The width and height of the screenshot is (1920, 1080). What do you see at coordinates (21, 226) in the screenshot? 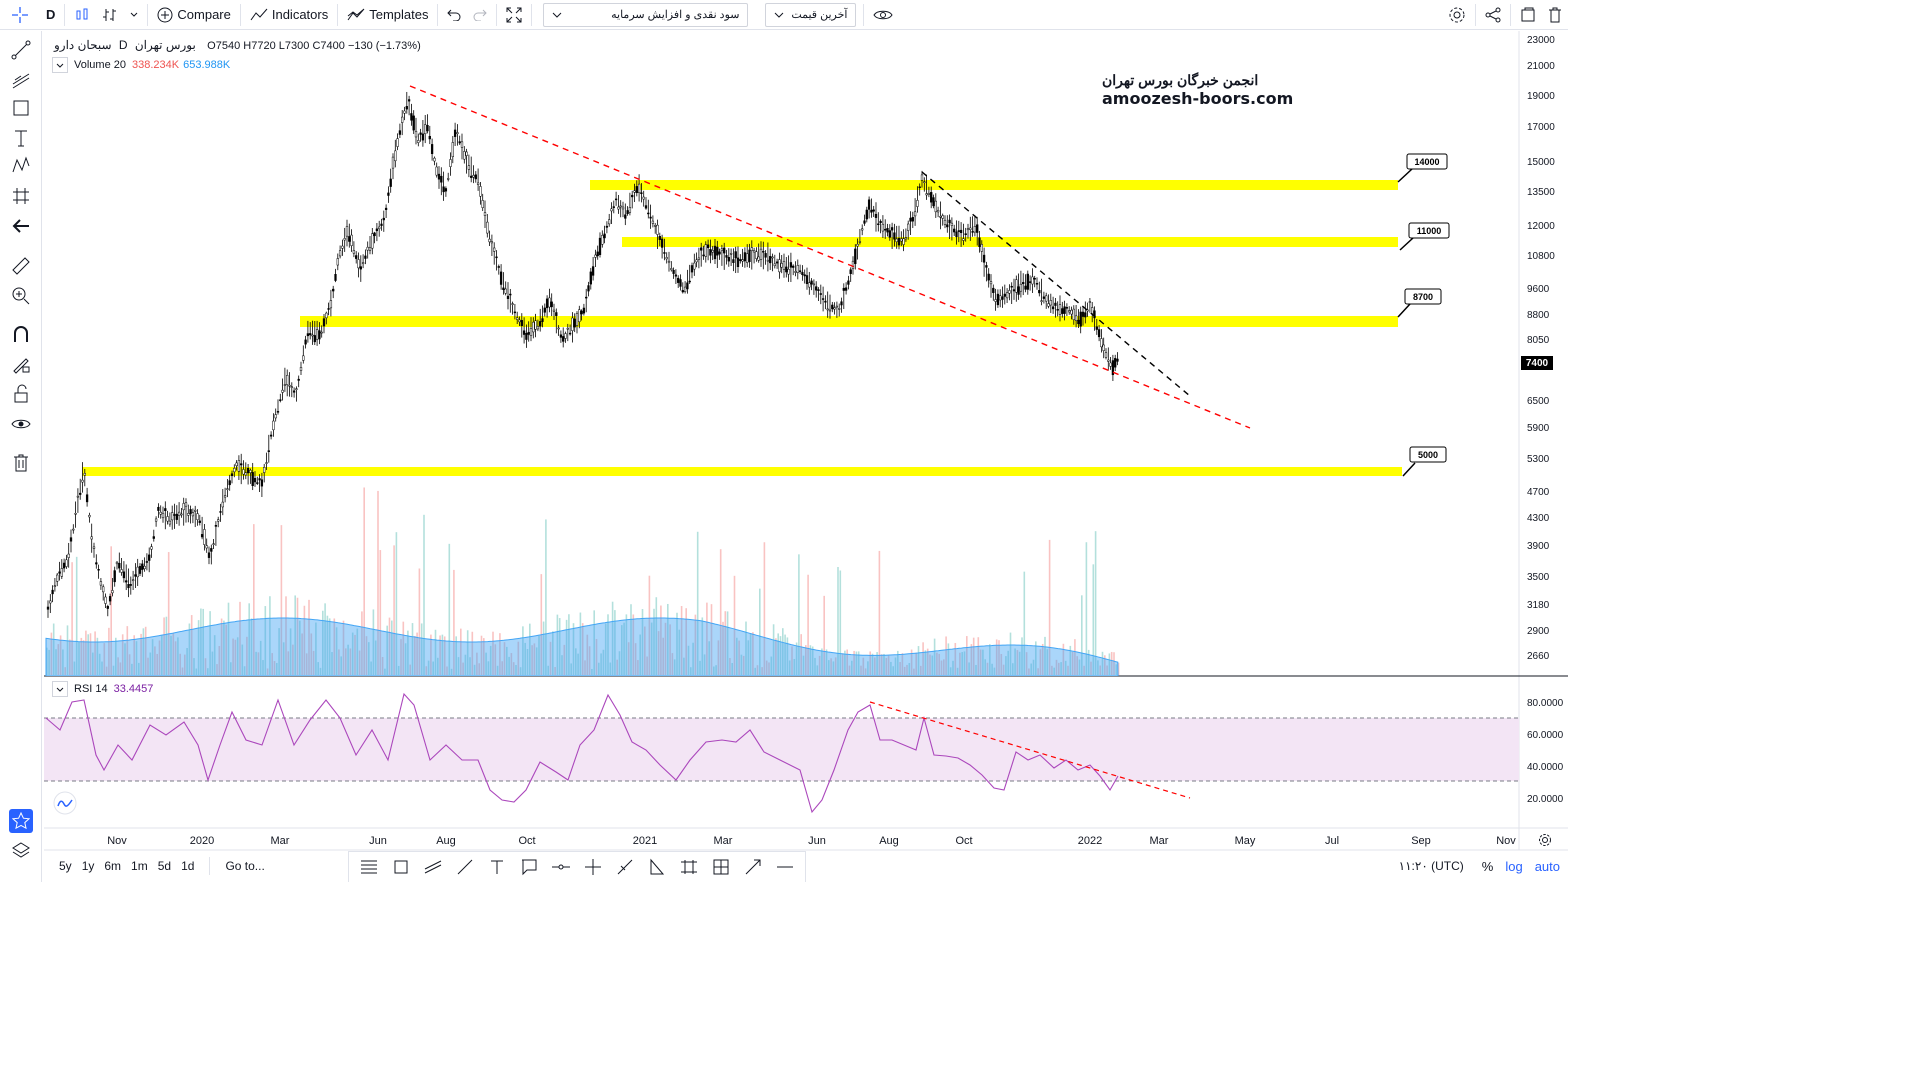
I see `back-arrow-icon` at bounding box center [21, 226].